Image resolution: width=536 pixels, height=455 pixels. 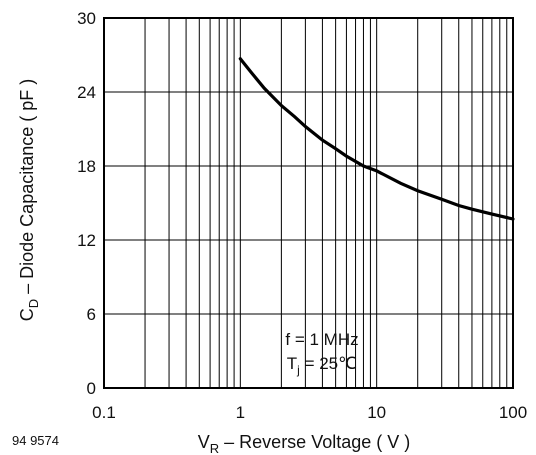 What do you see at coordinates (104, 412) in the screenshot?
I see `x-tick-label: 0.1` at bounding box center [104, 412].